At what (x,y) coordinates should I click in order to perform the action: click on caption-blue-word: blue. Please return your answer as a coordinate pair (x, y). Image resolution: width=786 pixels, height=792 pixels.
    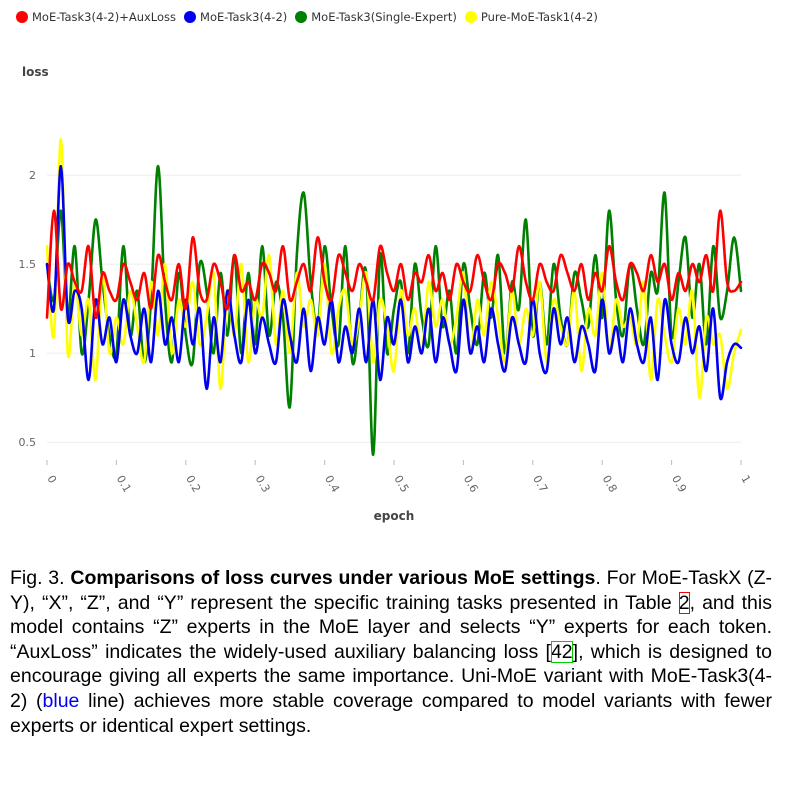
    Looking at the image, I should click on (61, 700).